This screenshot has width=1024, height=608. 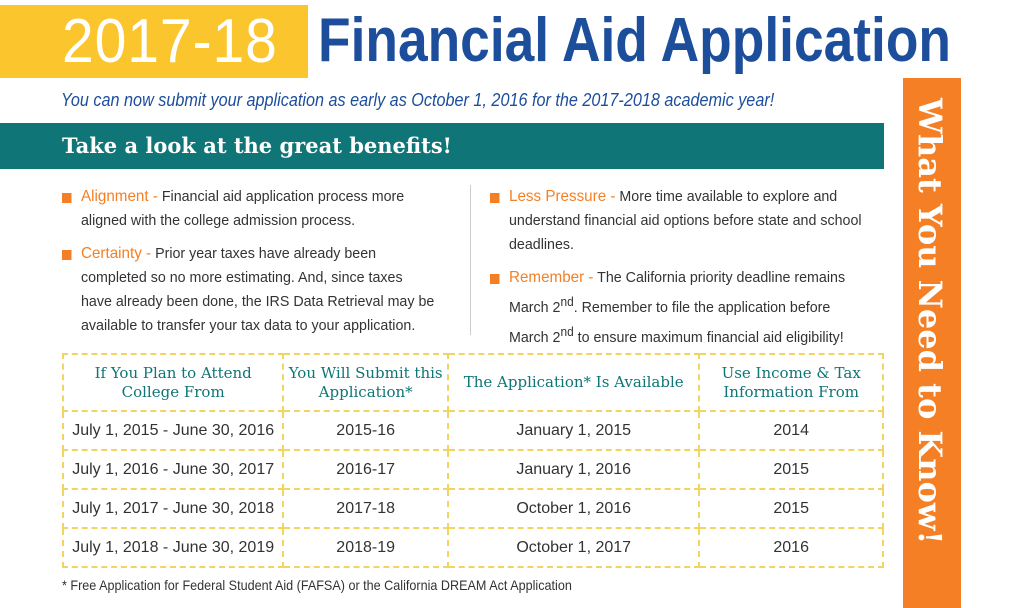 I want to click on table-cell: July 1, 2015 - June 30, 2016, so click(x=173, y=430).